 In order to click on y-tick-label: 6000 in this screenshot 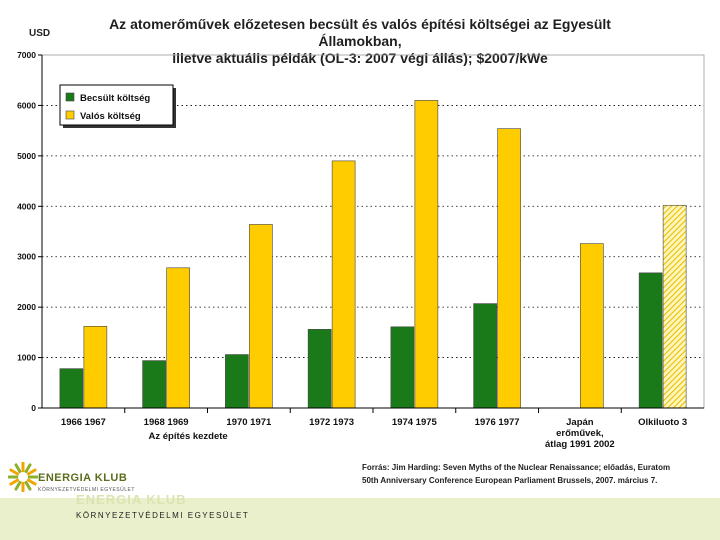, I will do `click(26, 105)`.